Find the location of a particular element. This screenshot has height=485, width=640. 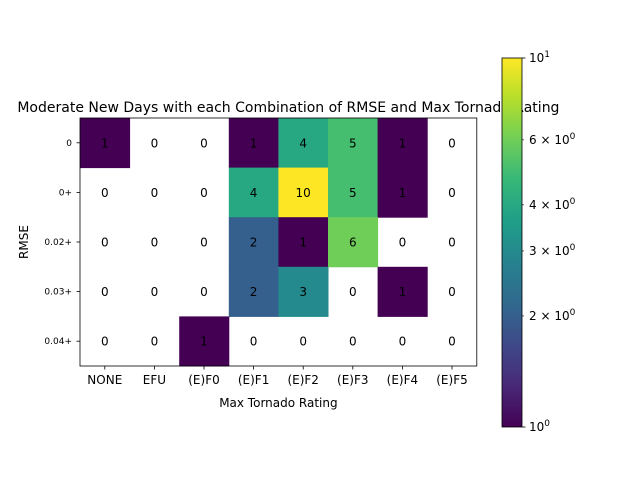

cell-value-label: 6 is located at coordinates (353, 243).